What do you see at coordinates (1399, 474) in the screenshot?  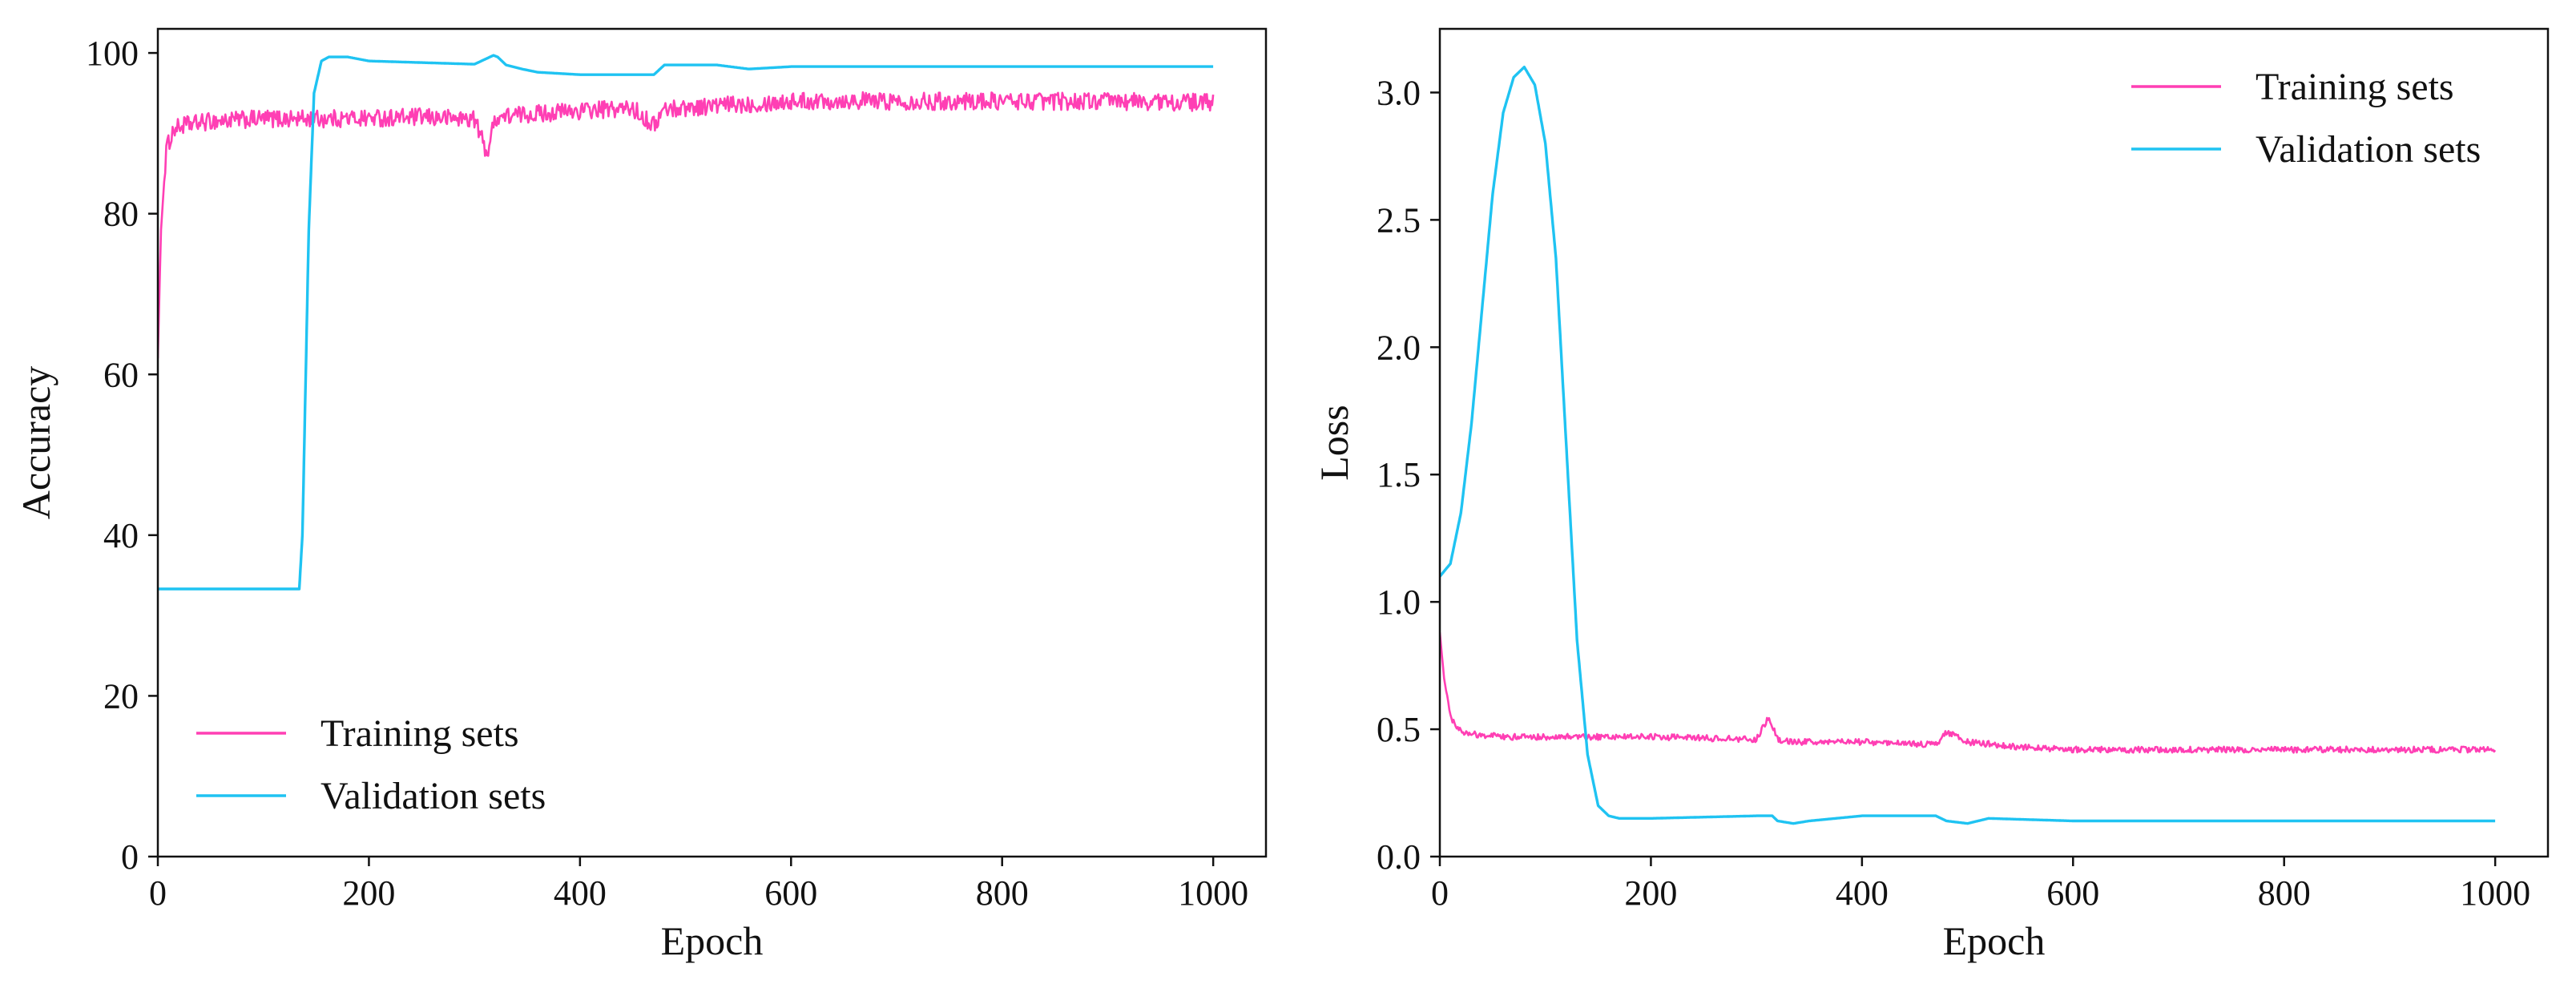 I see `loss-y-tick-label: 1.5` at bounding box center [1399, 474].